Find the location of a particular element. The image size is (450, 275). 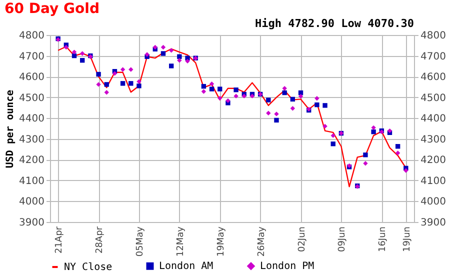

y2-tick-label: 4000 is located at coordinates (433, 202).